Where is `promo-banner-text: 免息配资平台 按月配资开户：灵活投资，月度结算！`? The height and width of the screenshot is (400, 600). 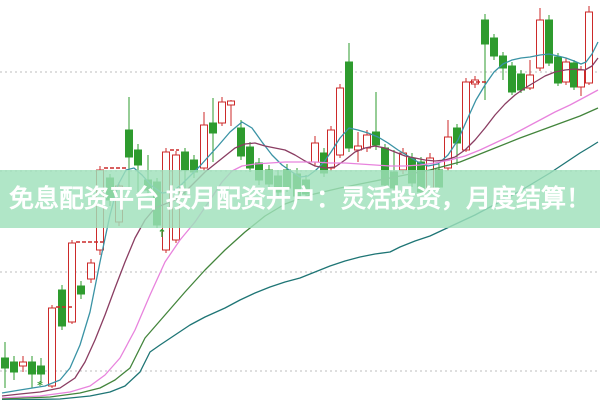
promo-banner-text: 免息配资平台 按月配资开户：灵活投资，月度结算！ is located at coordinates (300, 198).